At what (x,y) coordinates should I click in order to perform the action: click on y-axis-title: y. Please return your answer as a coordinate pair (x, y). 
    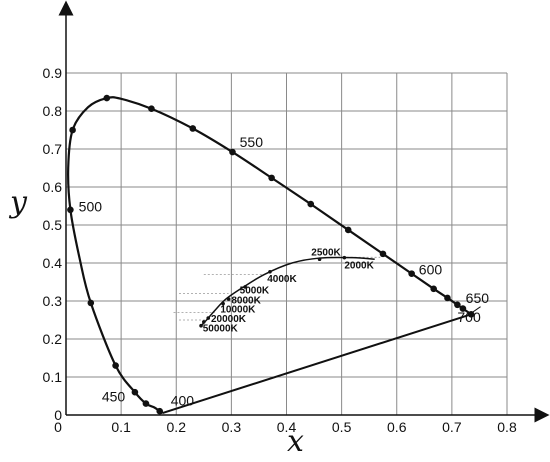
    Looking at the image, I should click on (18, 202).